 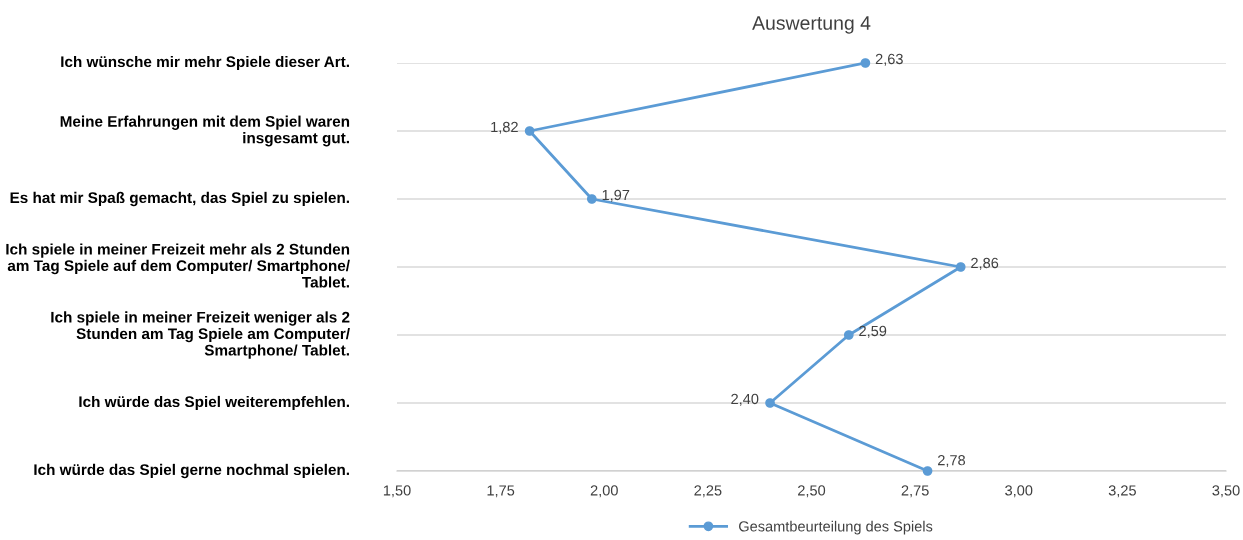 I want to click on data-label: 2,40, so click(x=745, y=399).